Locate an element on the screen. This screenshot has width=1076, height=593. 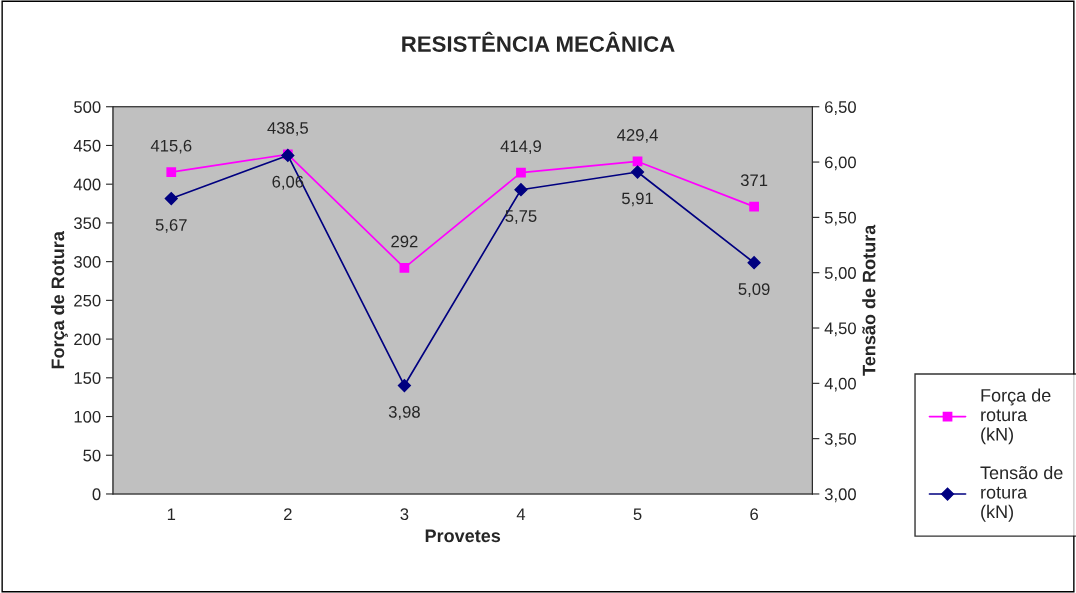
y2-tick-label: 6,50 is located at coordinates (840, 108).